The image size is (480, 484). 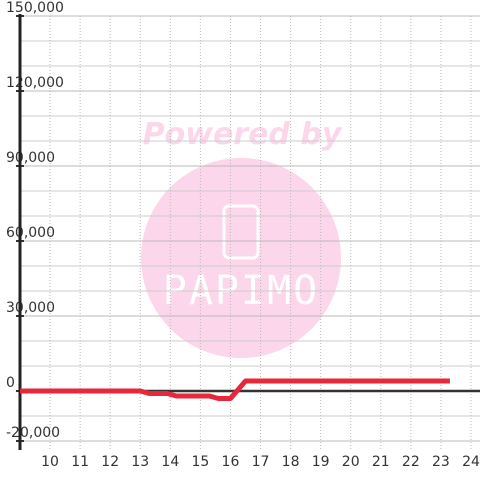 I want to click on y-tick-label: 90,000, so click(x=30, y=158).